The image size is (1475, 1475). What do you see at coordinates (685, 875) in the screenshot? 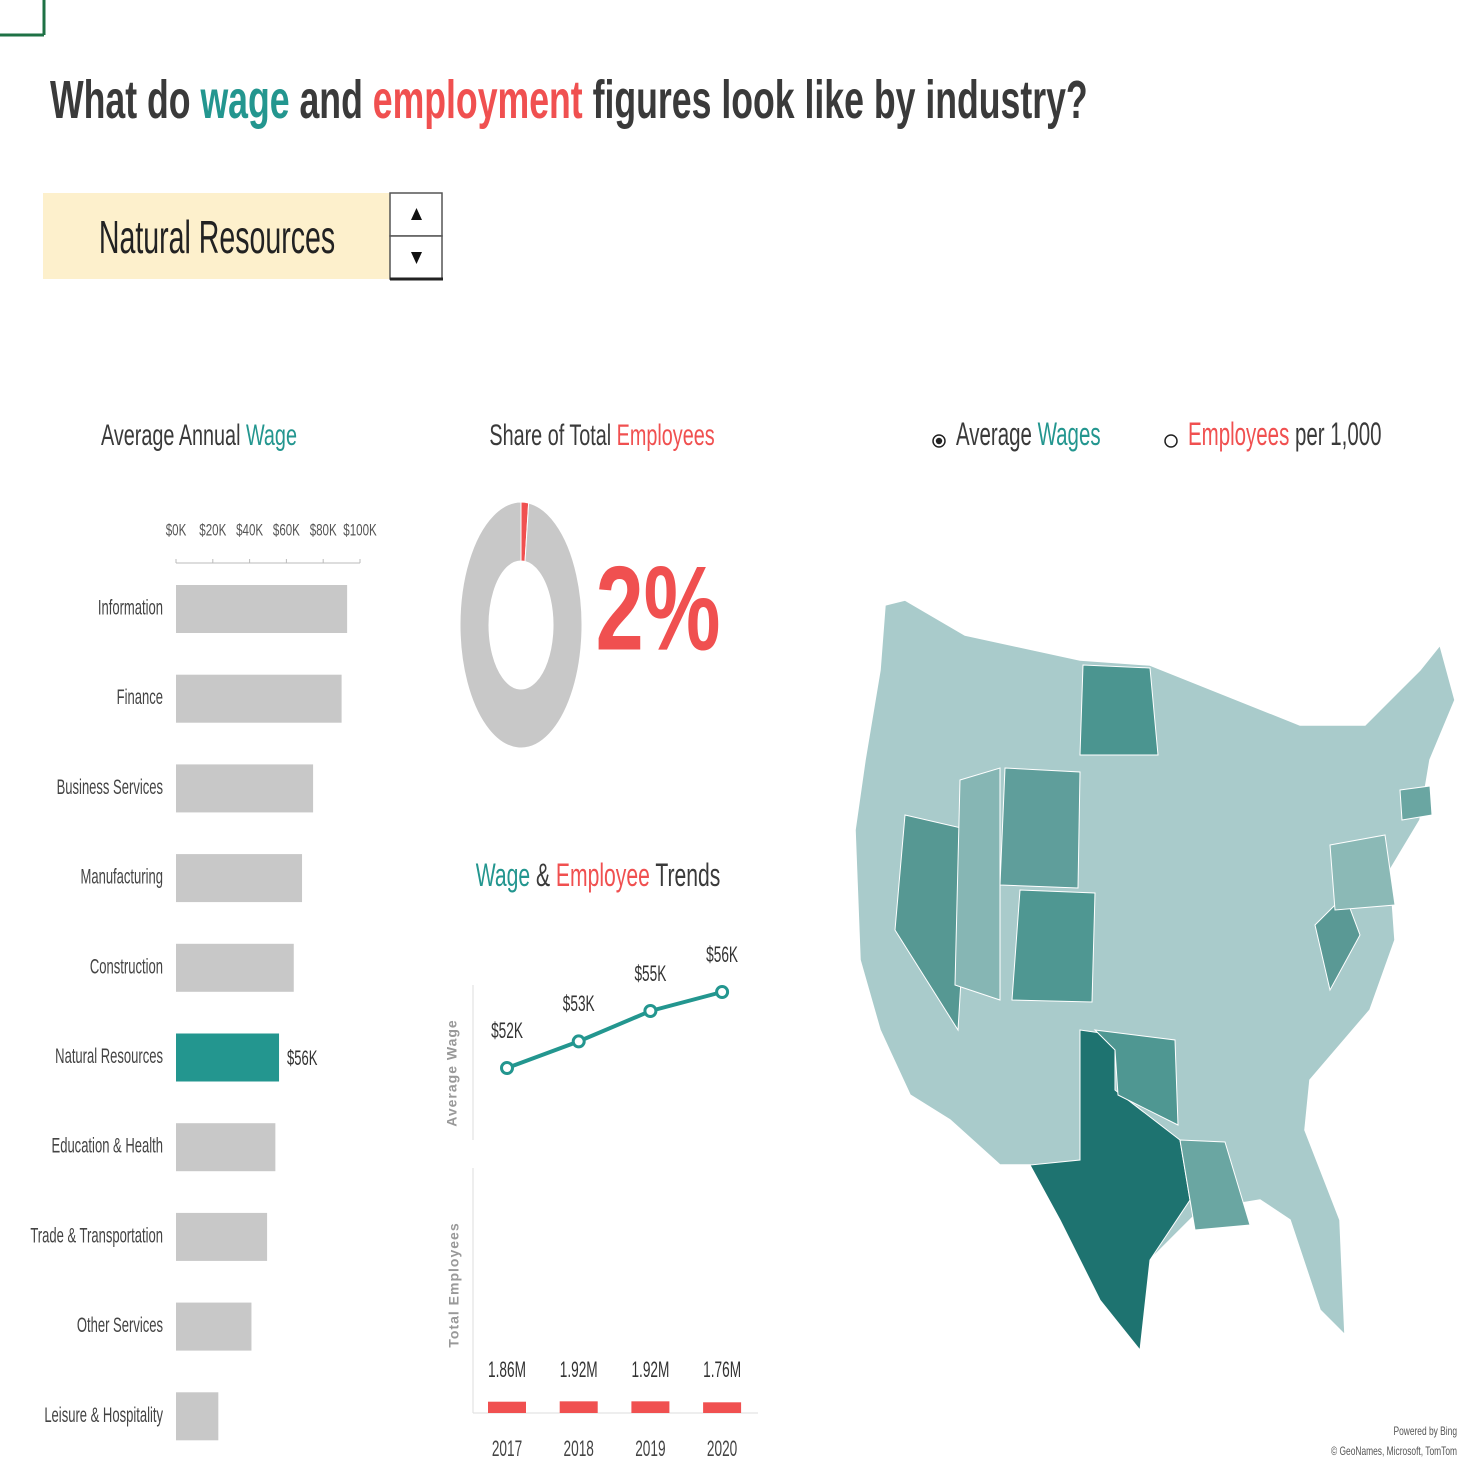
I see `chart-title-part: Trends` at bounding box center [685, 875].